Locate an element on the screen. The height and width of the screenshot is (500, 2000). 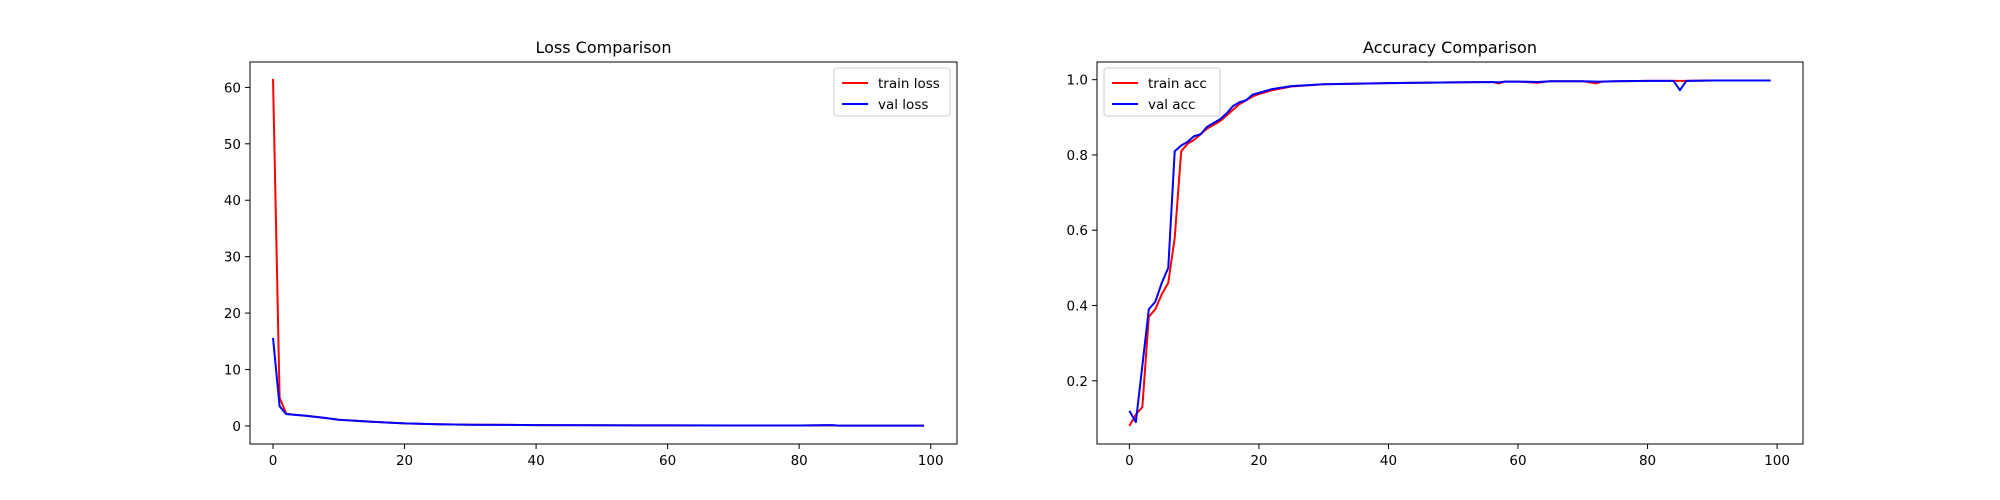
accuracy-x-tick-label: 20 is located at coordinates (1258, 461).